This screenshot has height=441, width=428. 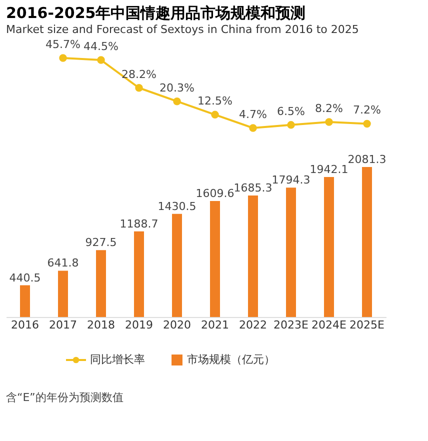 What do you see at coordinates (329, 325) in the screenshot?
I see `x-tick-label: 2024E` at bounding box center [329, 325].